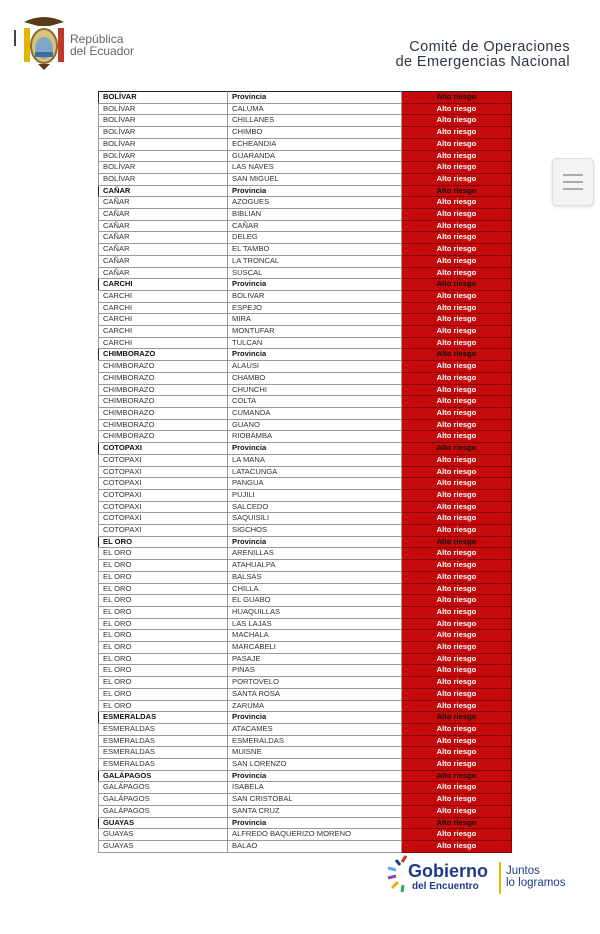 The width and height of the screenshot is (600, 934). What do you see at coordinates (314, 437) in the screenshot?
I see `canton-cell: RIOBAMBA` at bounding box center [314, 437].